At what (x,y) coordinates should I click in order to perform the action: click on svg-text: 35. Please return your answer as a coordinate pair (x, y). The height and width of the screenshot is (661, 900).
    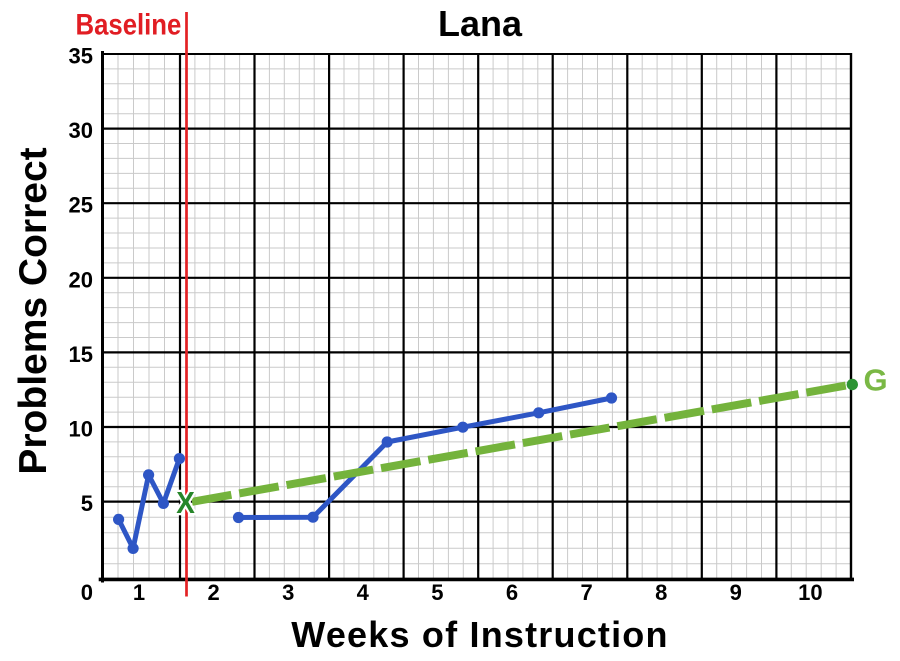
    Looking at the image, I should click on (81, 56).